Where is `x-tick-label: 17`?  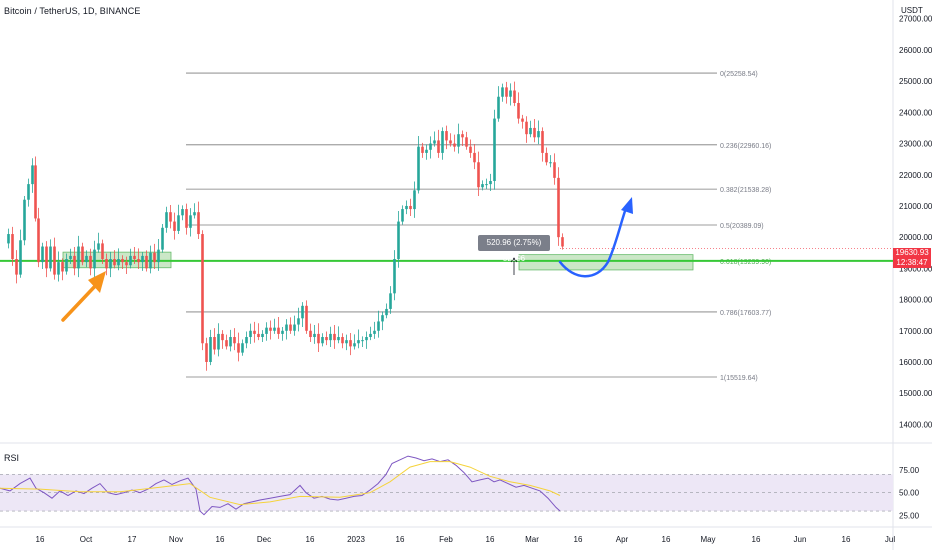
x-tick-label: 17 is located at coordinates (132, 539).